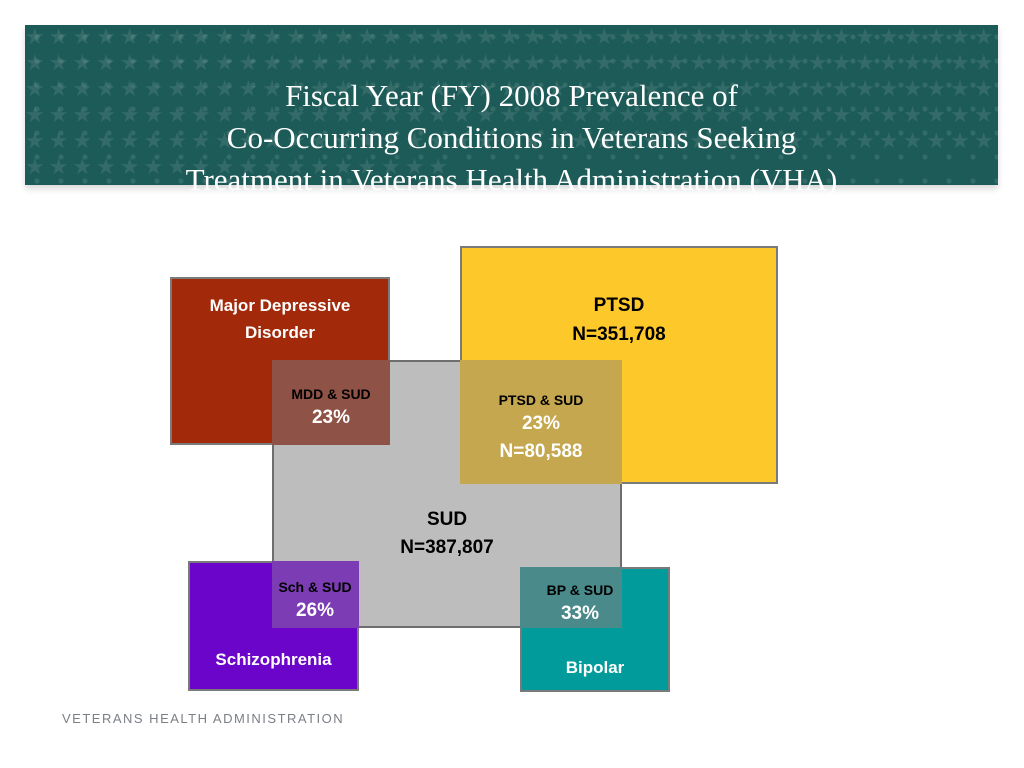 This screenshot has height=768, width=1024. What do you see at coordinates (619, 320) in the screenshot?
I see `ptsd-label-group: PTSD N=351,708` at bounding box center [619, 320].